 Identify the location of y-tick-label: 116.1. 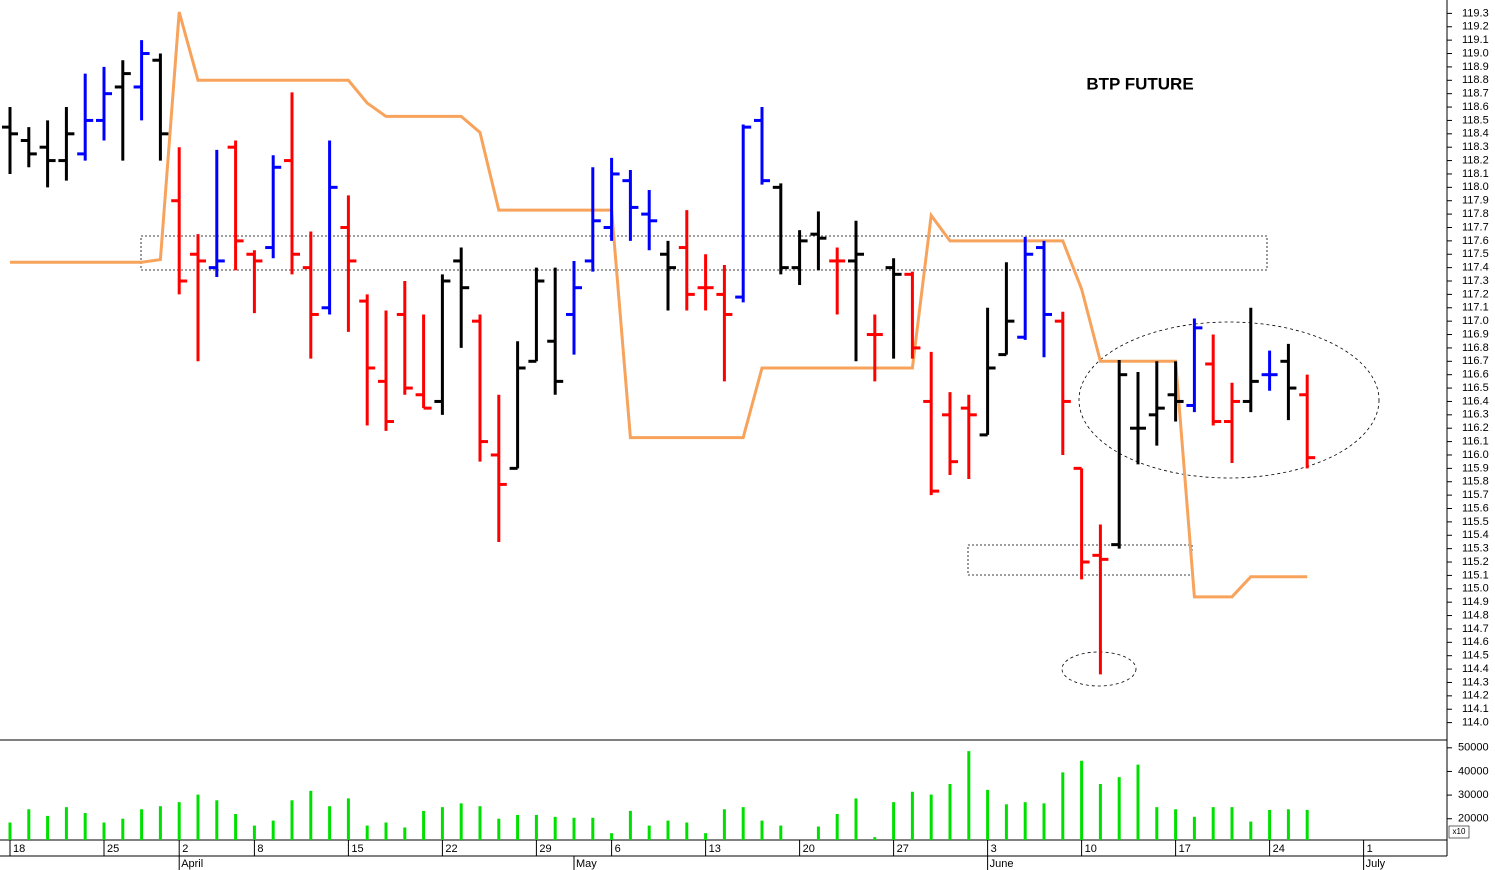
(1475, 441).